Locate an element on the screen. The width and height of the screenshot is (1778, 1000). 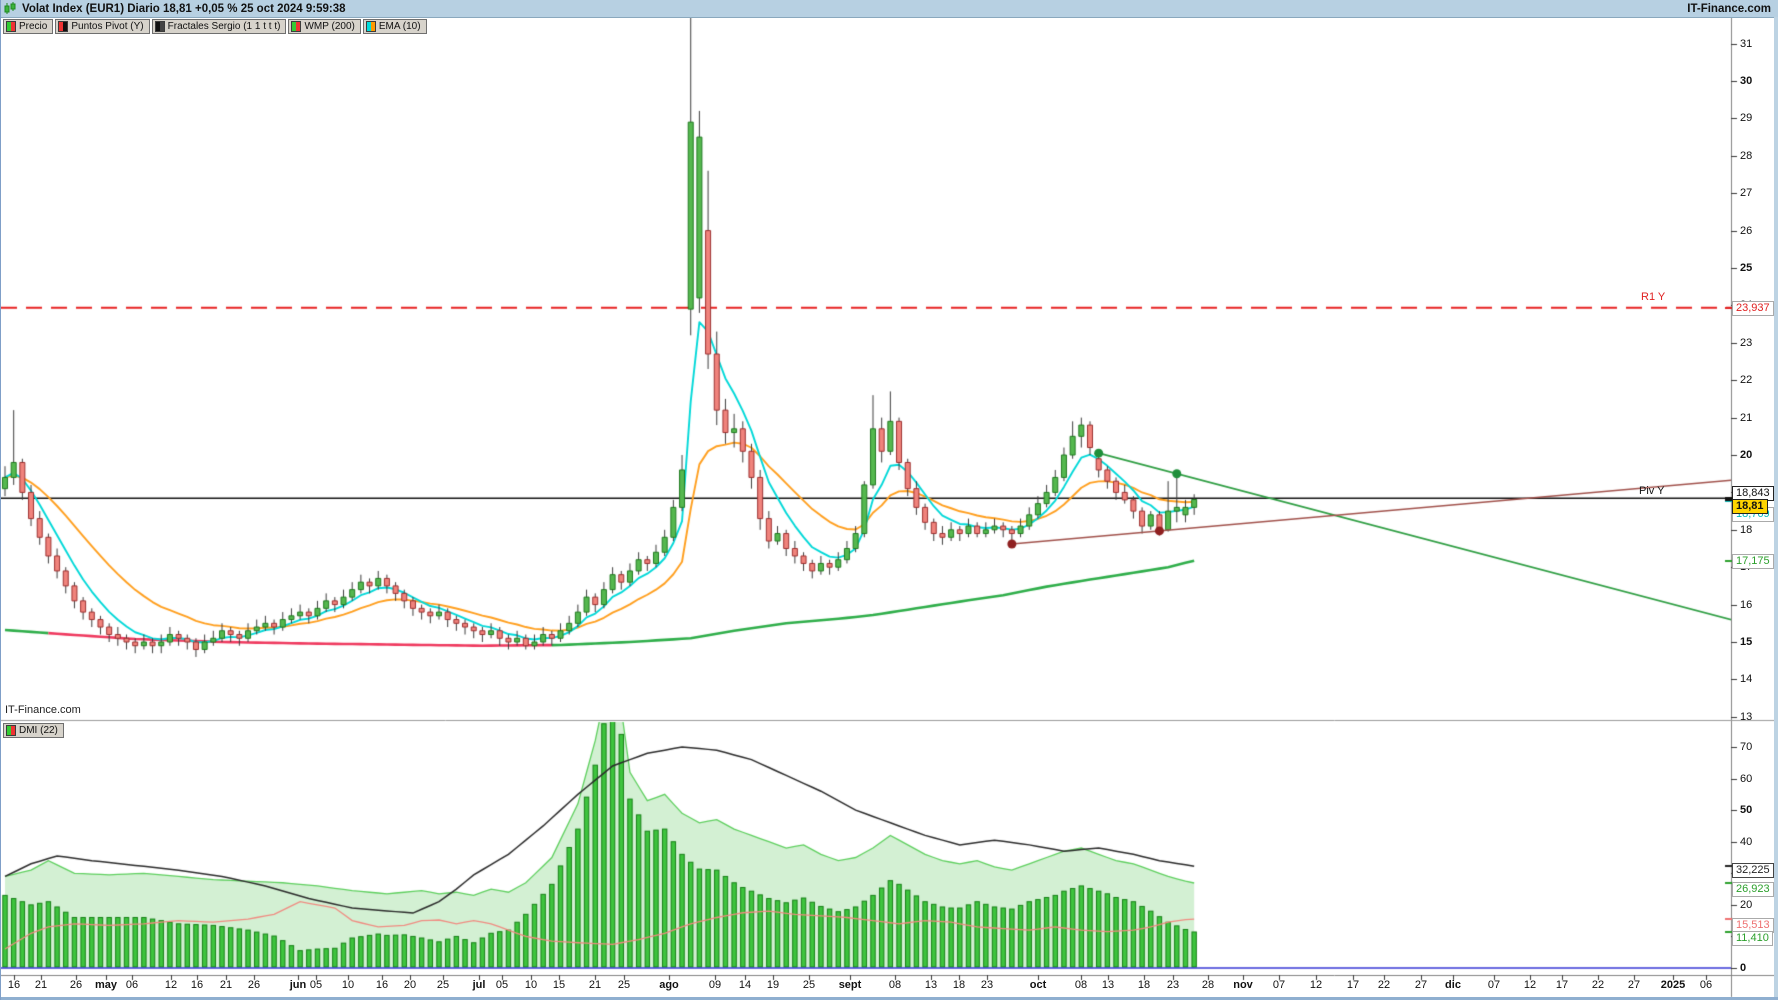
date-tick-label: 2025 is located at coordinates (1673, 985).